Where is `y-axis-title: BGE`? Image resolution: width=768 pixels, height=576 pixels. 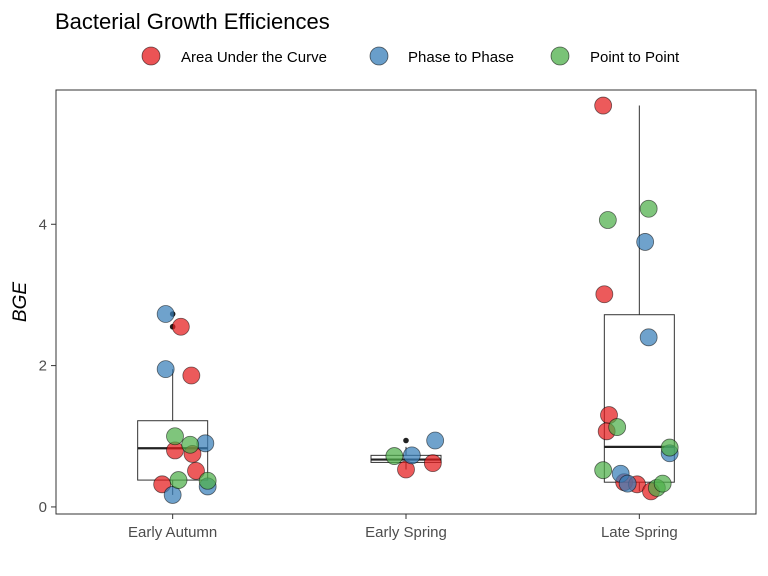 y-axis-title: BGE is located at coordinates (20, 302).